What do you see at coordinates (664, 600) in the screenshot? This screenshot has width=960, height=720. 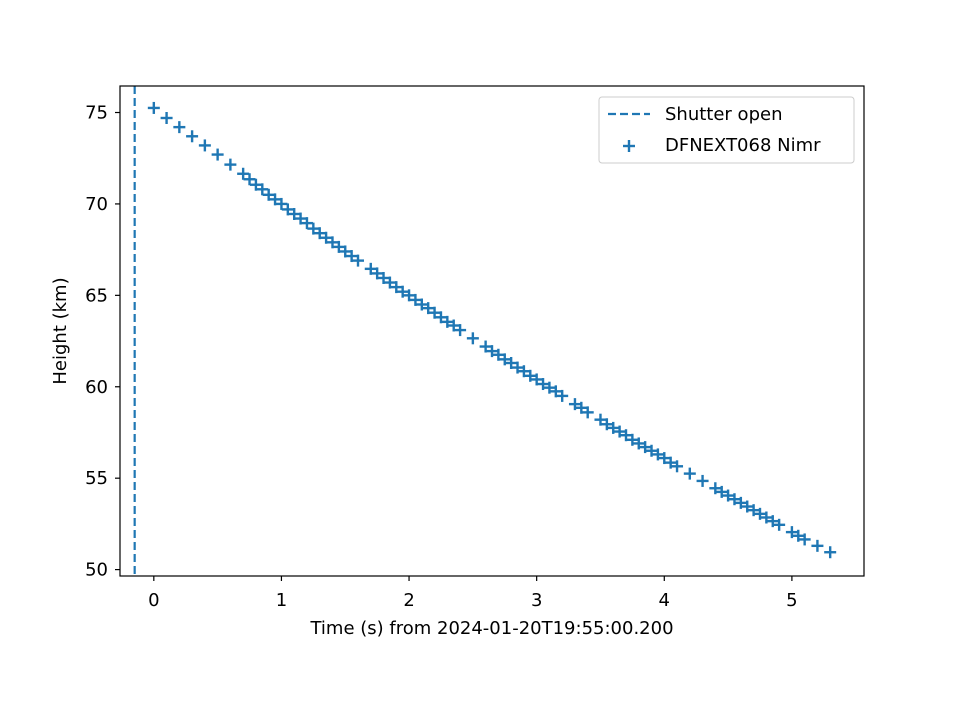 I see `x-tick-label: 4` at bounding box center [664, 600].